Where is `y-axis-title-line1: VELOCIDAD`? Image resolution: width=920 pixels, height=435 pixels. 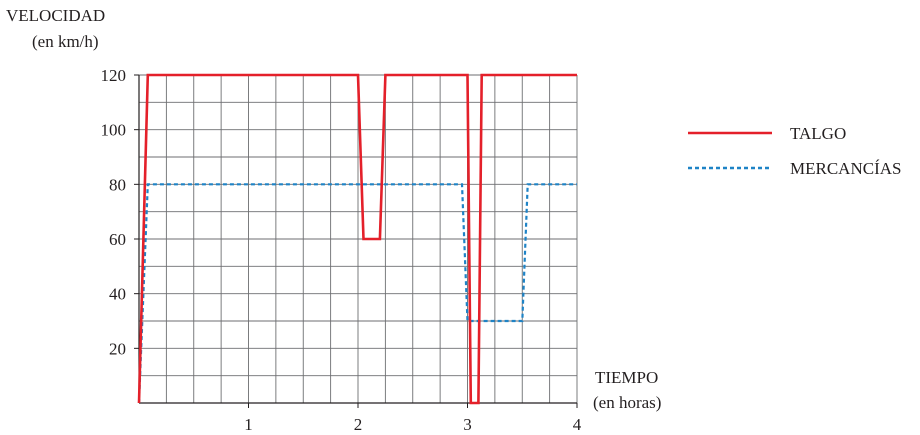 y-axis-title-line1: VELOCIDAD is located at coordinates (56, 15).